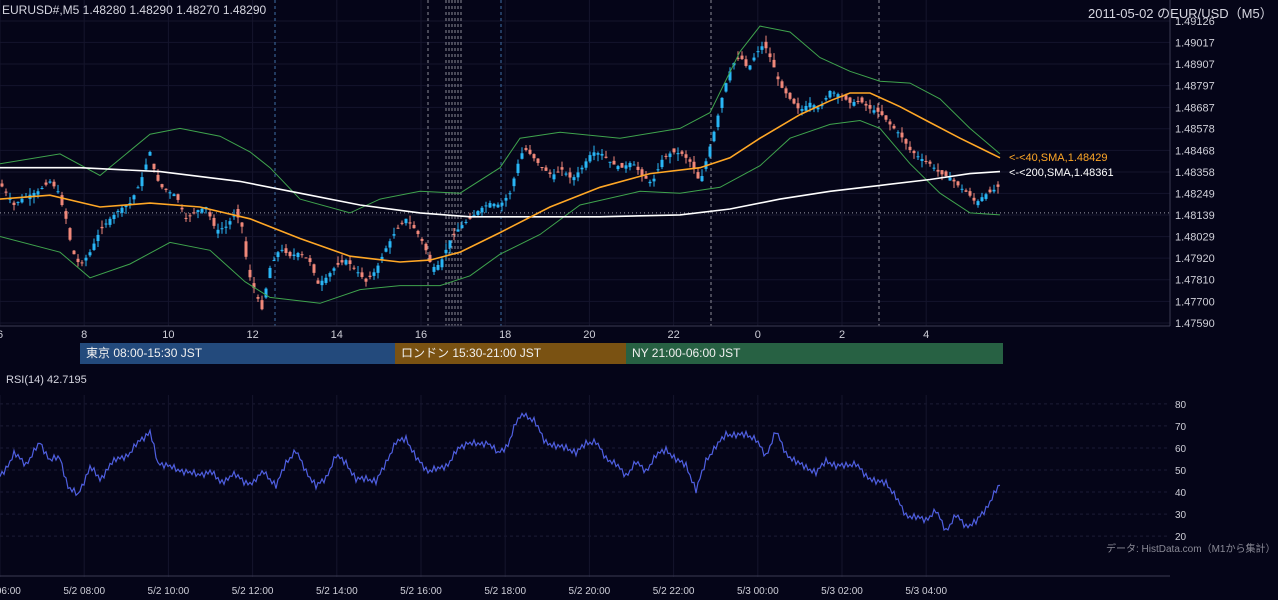 The width and height of the screenshot is (1278, 600). I want to click on time-tick-label: 22, so click(673, 334).